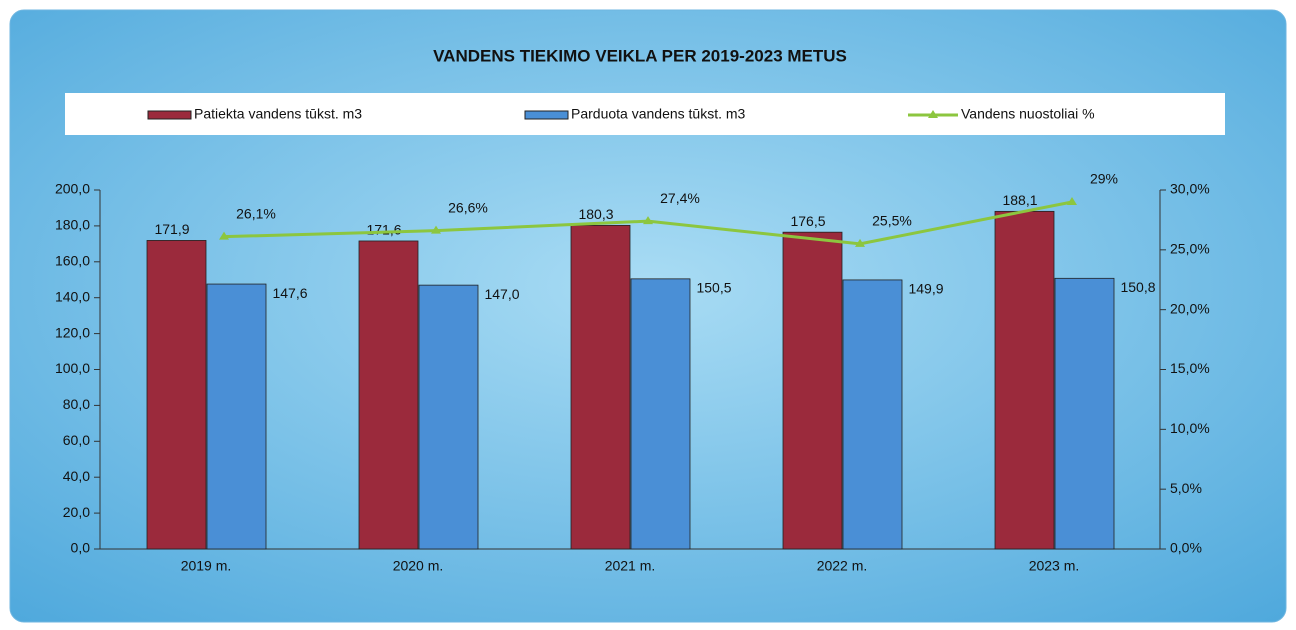 Image resolution: width=1296 pixels, height=630 pixels. I want to click on data-label: 147,6, so click(289, 293).